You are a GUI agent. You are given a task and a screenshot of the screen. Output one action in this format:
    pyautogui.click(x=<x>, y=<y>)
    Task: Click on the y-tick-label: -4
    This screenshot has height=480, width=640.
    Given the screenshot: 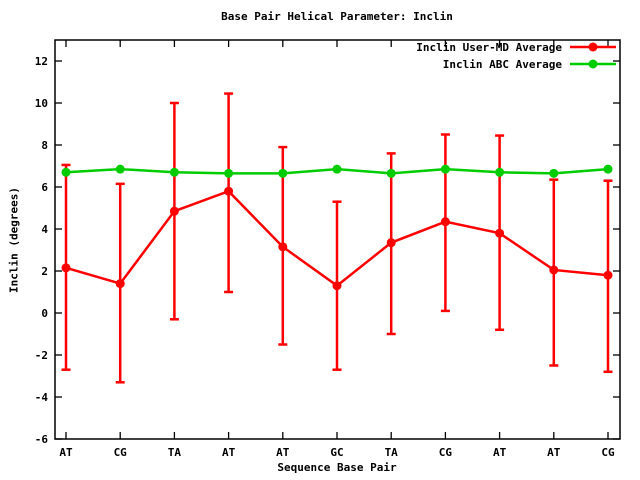 What is the action you would take?
    pyautogui.click(x=42, y=397)
    